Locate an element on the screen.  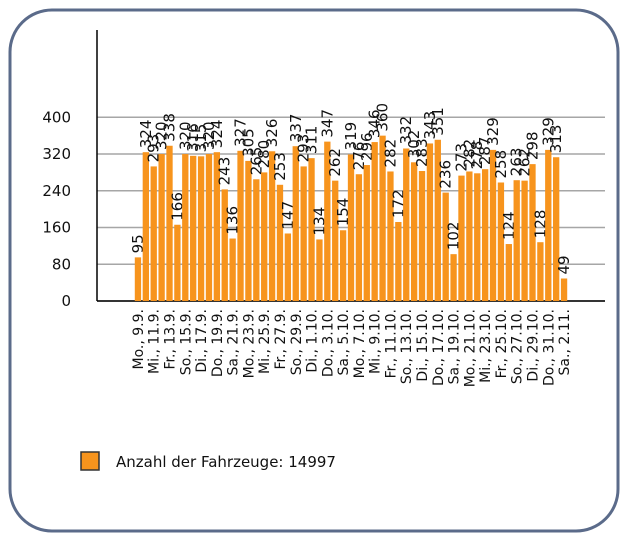
data-label: 287 is located at coordinates (485, 151).